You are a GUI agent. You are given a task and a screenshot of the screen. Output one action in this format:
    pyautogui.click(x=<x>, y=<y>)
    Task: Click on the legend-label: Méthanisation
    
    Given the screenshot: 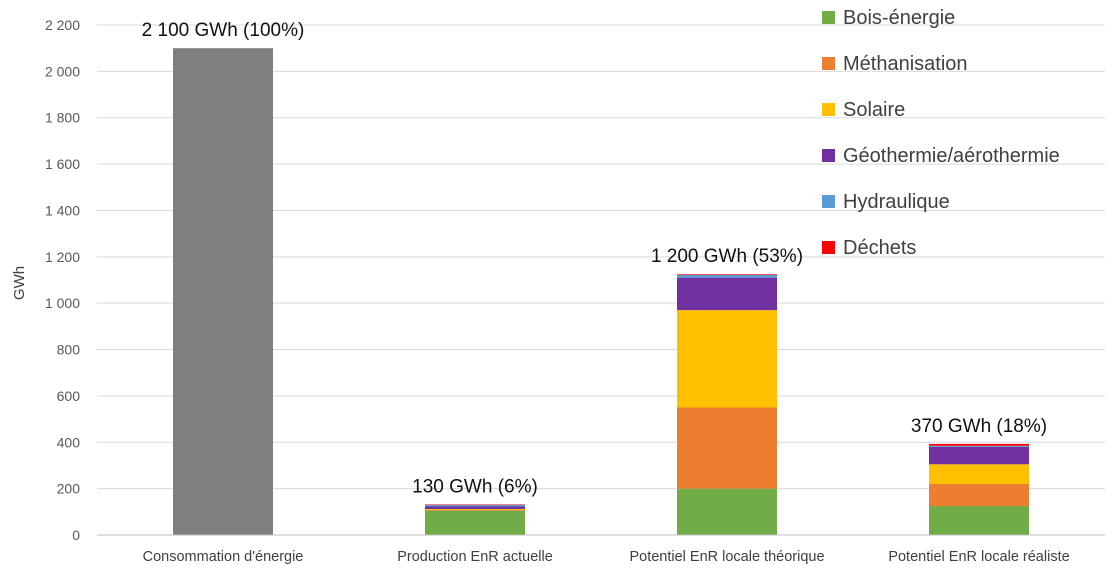 What is the action you would take?
    pyautogui.click(x=905, y=64)
    